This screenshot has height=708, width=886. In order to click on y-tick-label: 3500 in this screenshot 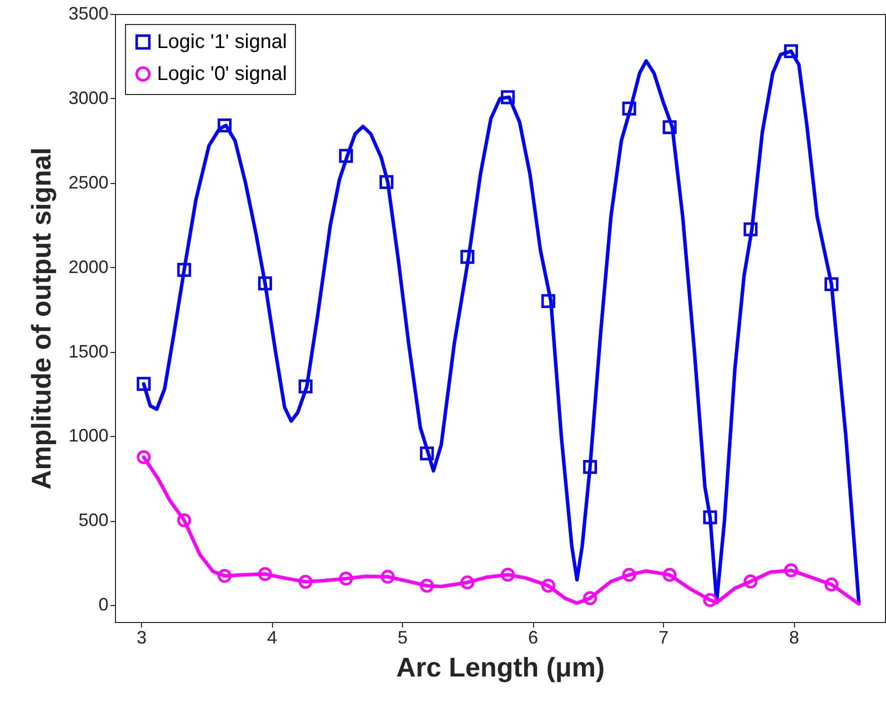, I will do `click(88, 14)`.